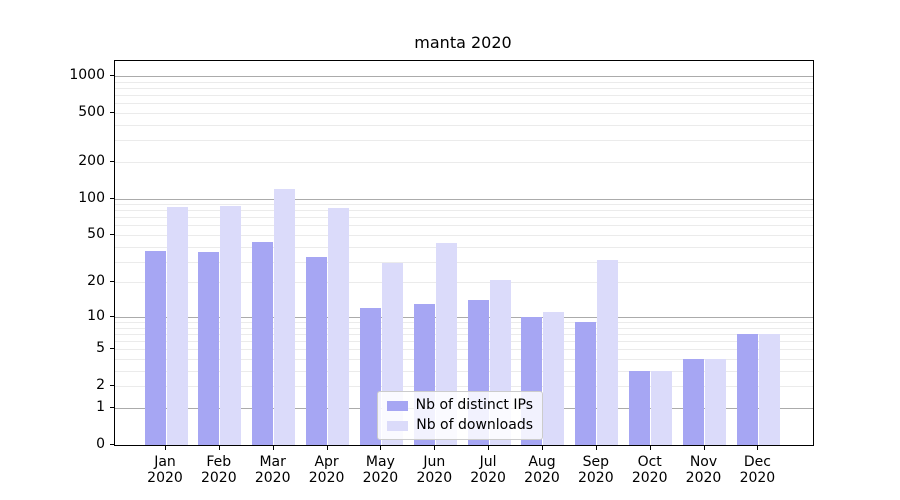 Image resolution: width=900 pixels, height=500 pixels. I want to click on chart-title: manta 2020, so click(463, 42).